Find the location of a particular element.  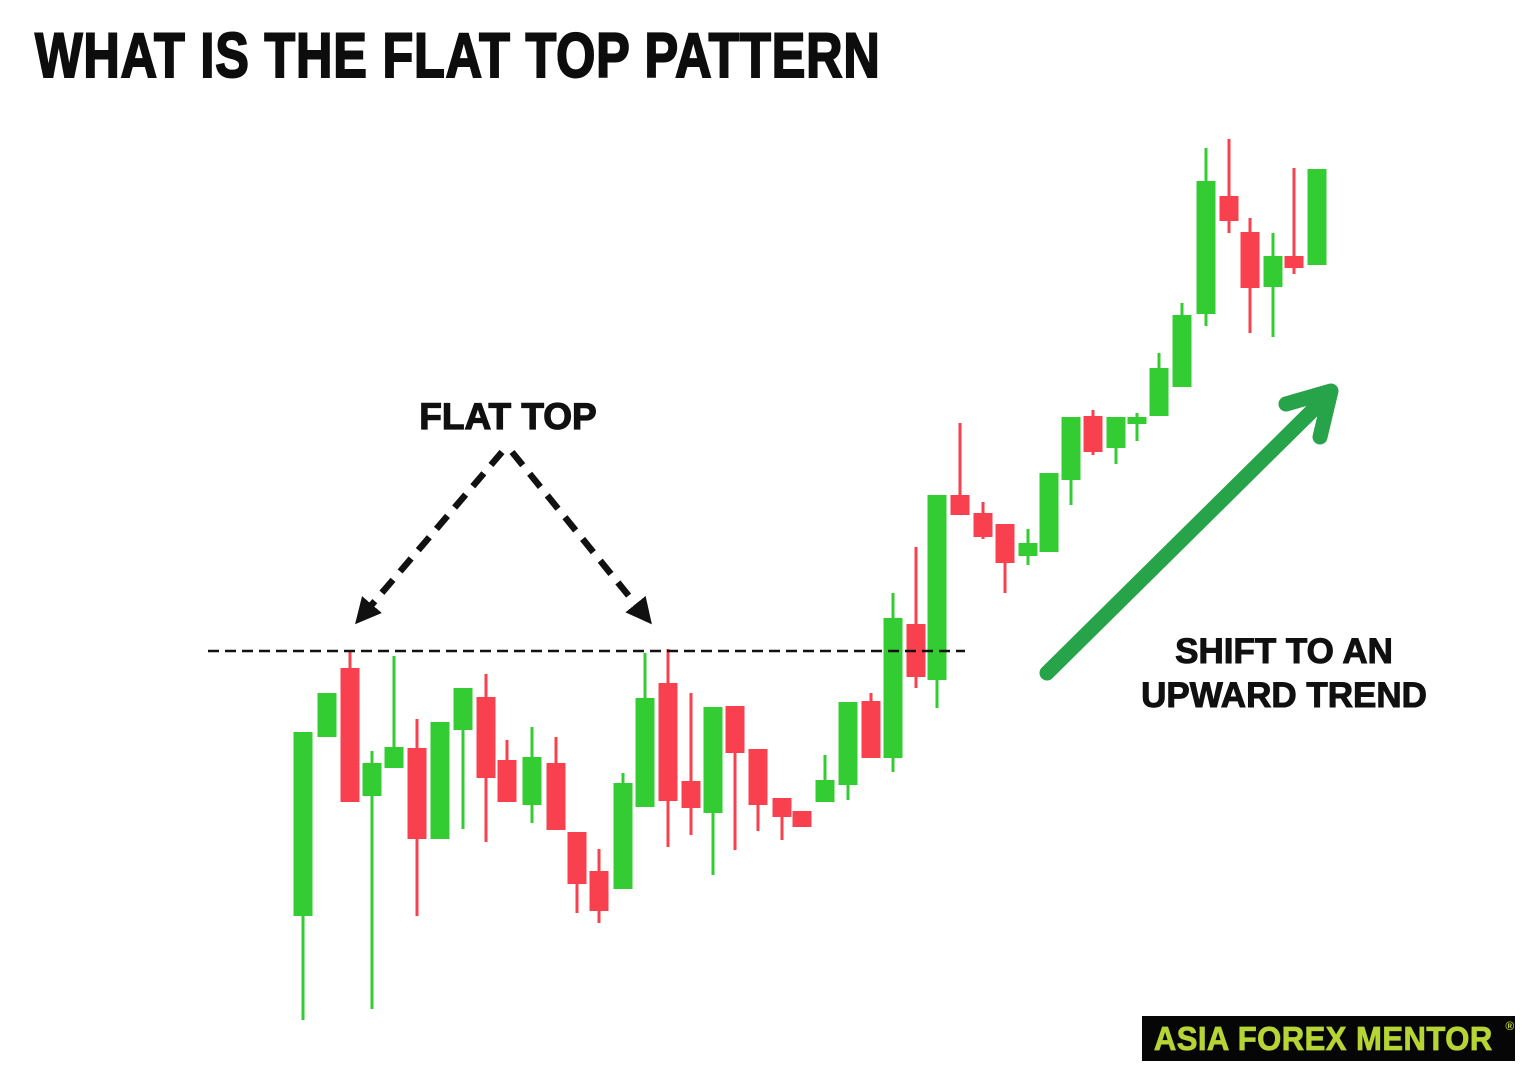

brand-logo: ASIA FOREX MENTOR ® is located at coordinates (1328, 1038).